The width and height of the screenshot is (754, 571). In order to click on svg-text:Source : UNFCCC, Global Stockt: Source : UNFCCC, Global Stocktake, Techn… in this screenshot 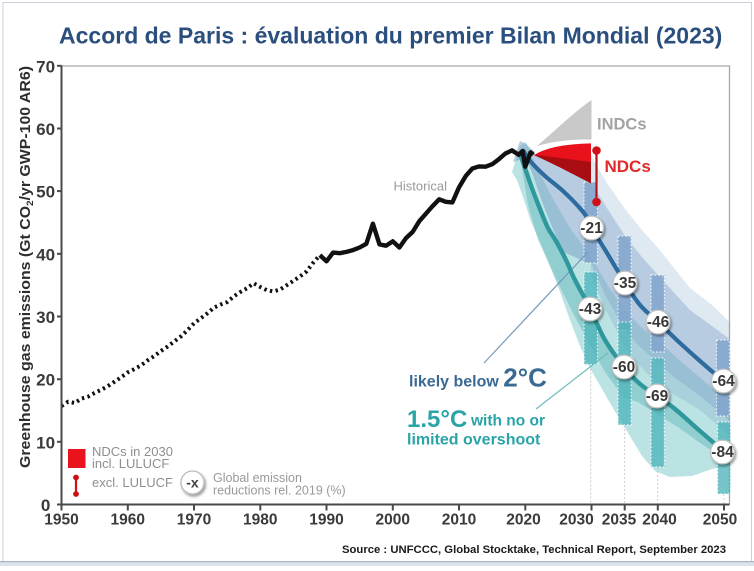, I will do `click(534, 550)`.